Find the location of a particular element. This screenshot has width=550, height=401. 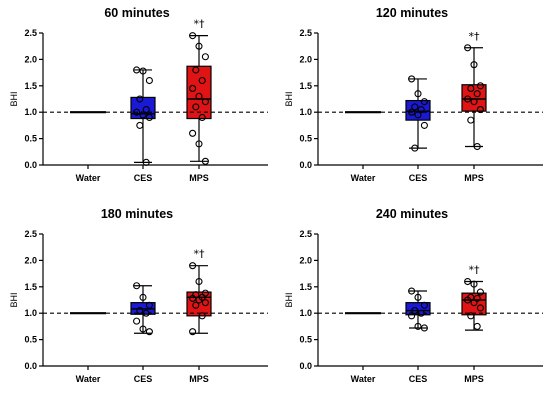

box-iqr is located at coordinates (199, 92).